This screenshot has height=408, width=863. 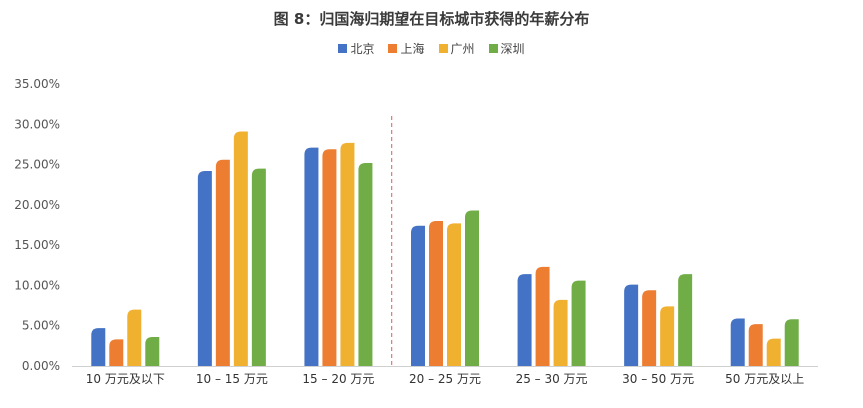 I want to click on y-tick-label: 15.00%, so click(x=37, y=245).